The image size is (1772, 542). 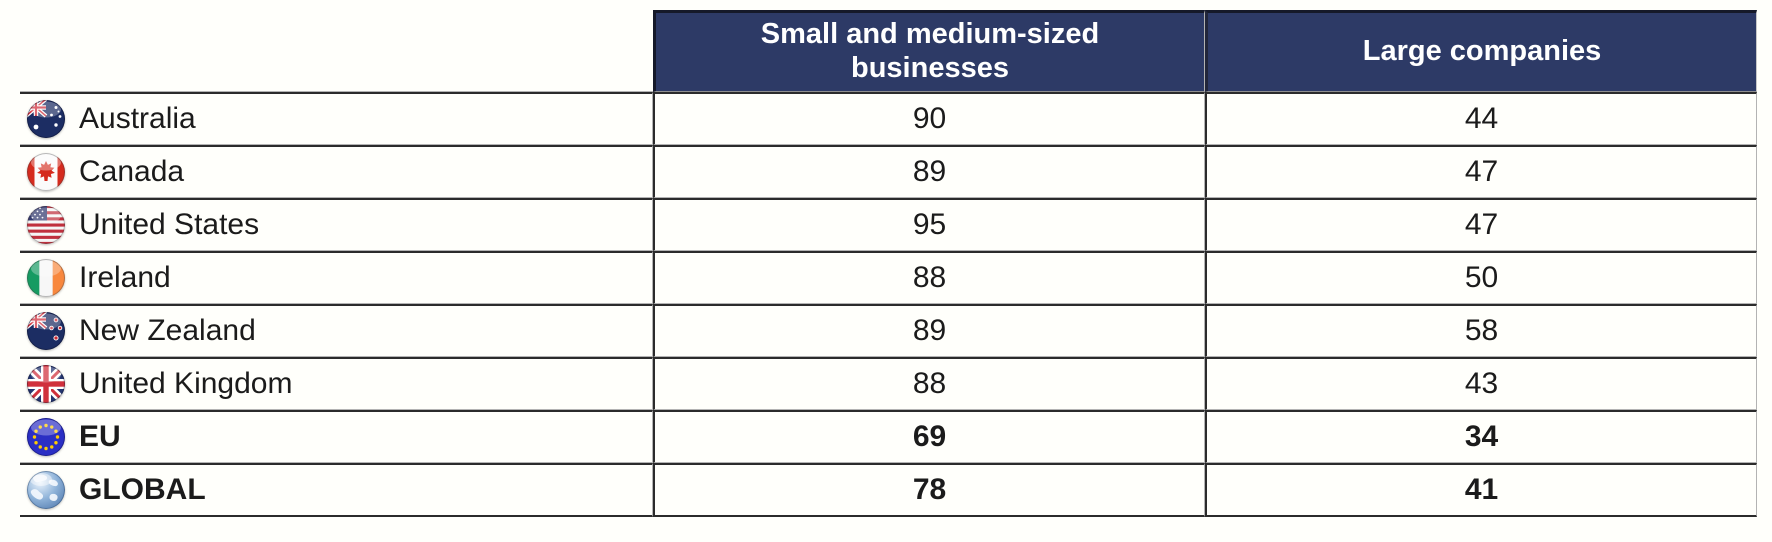 I want to click on australia-flag-icon, so click(x=46, y=119).